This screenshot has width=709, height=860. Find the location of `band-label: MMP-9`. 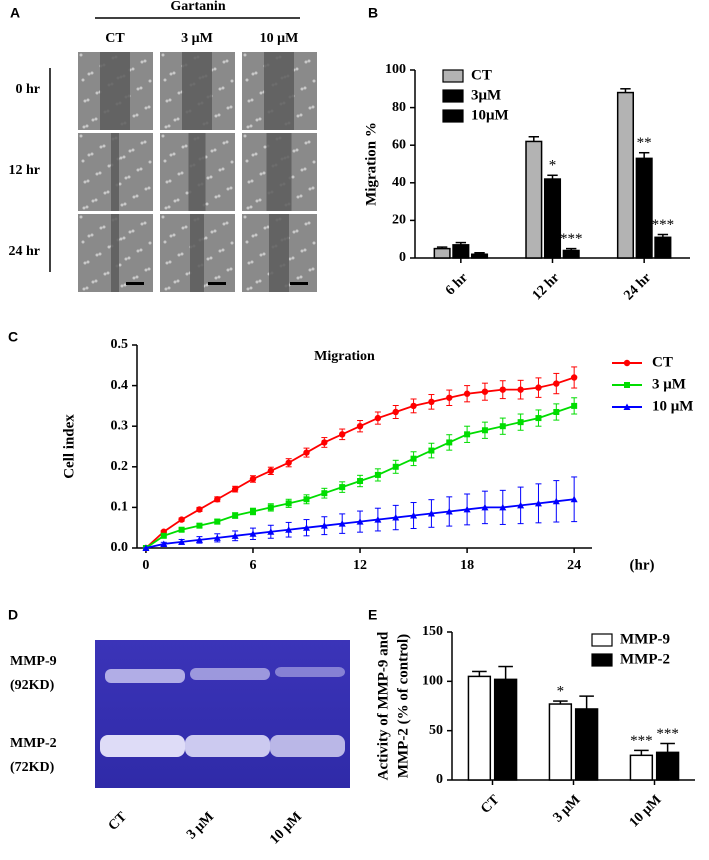

band-label: MMP-9 is located at coordinates (33, 661).